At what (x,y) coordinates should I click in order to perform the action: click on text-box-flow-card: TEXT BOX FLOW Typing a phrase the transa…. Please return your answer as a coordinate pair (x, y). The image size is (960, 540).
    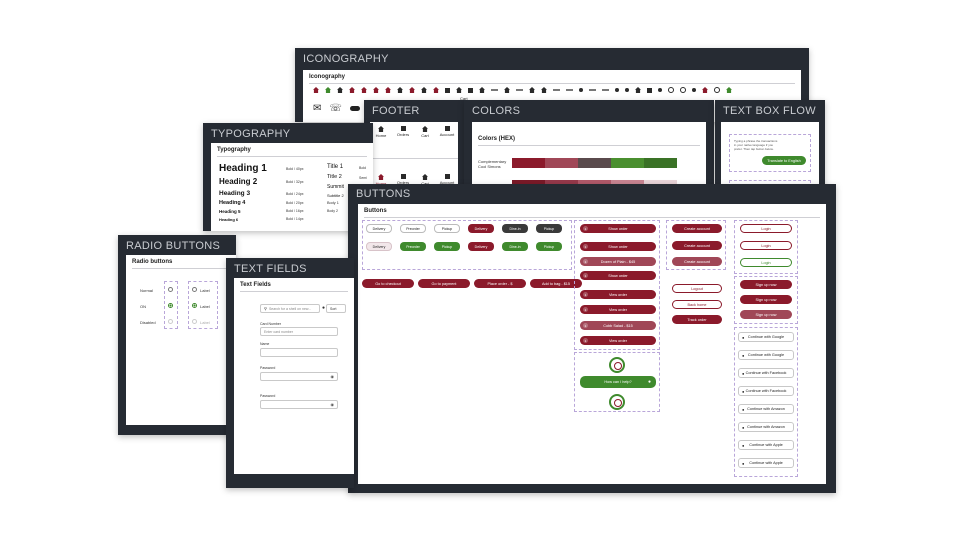
    Looking at the image, I should click on (770, 146).